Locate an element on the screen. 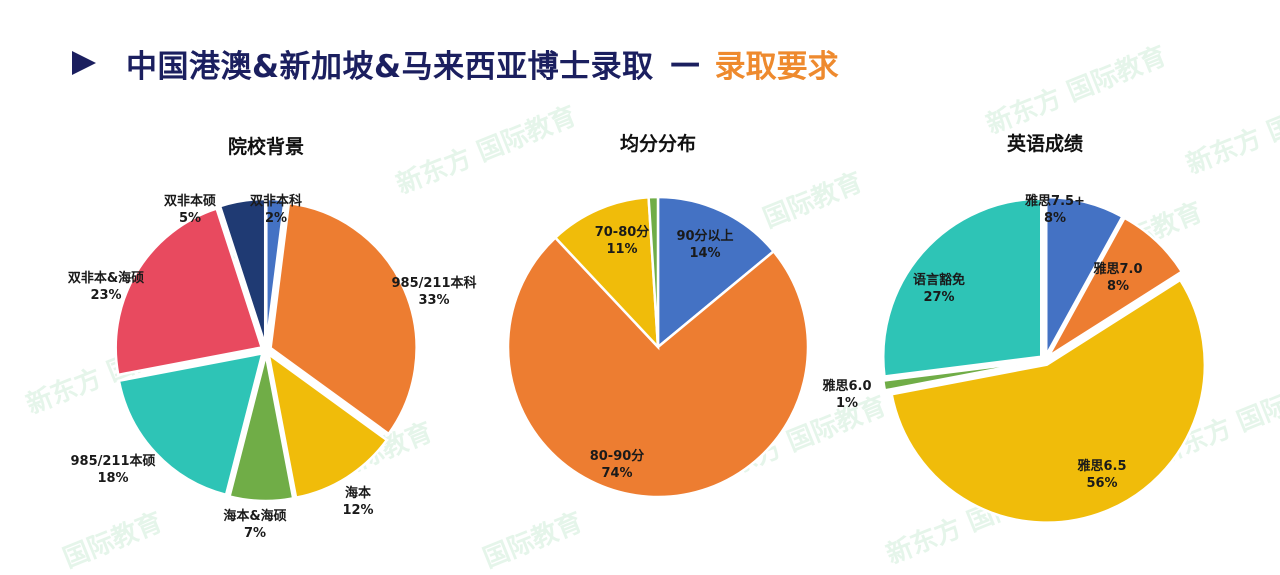 The image size is (1280, 575). slice-label: 双非本科 2% is located at coordinates (276, 209).